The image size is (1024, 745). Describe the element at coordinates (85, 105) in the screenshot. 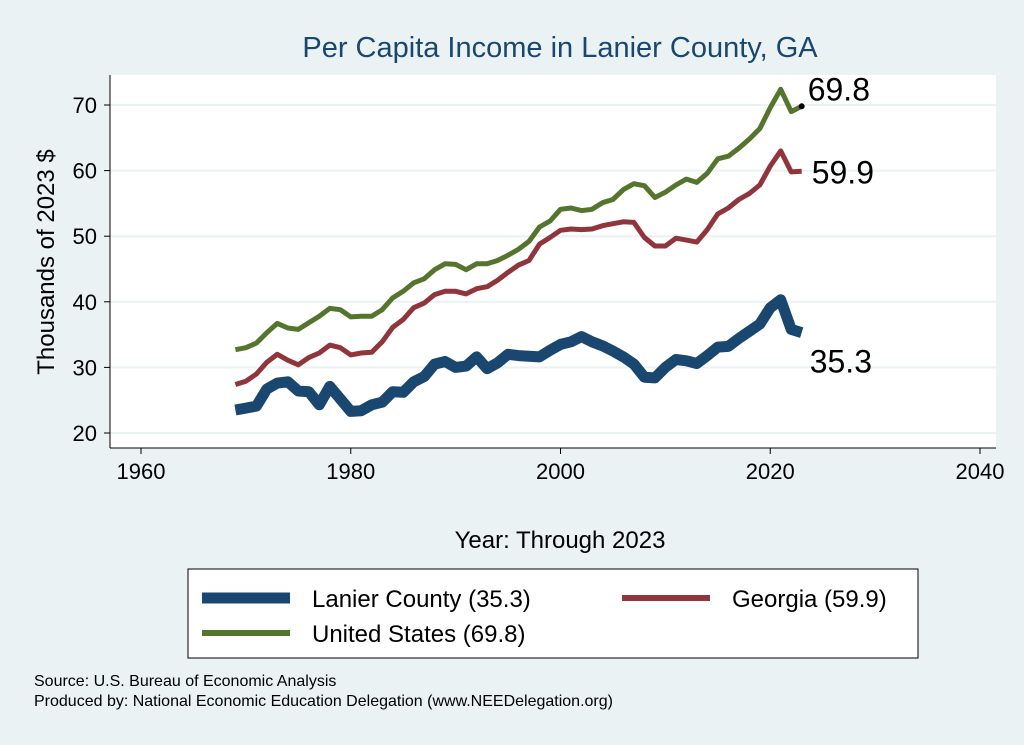

I see `y-tick-label: 70` at that location.